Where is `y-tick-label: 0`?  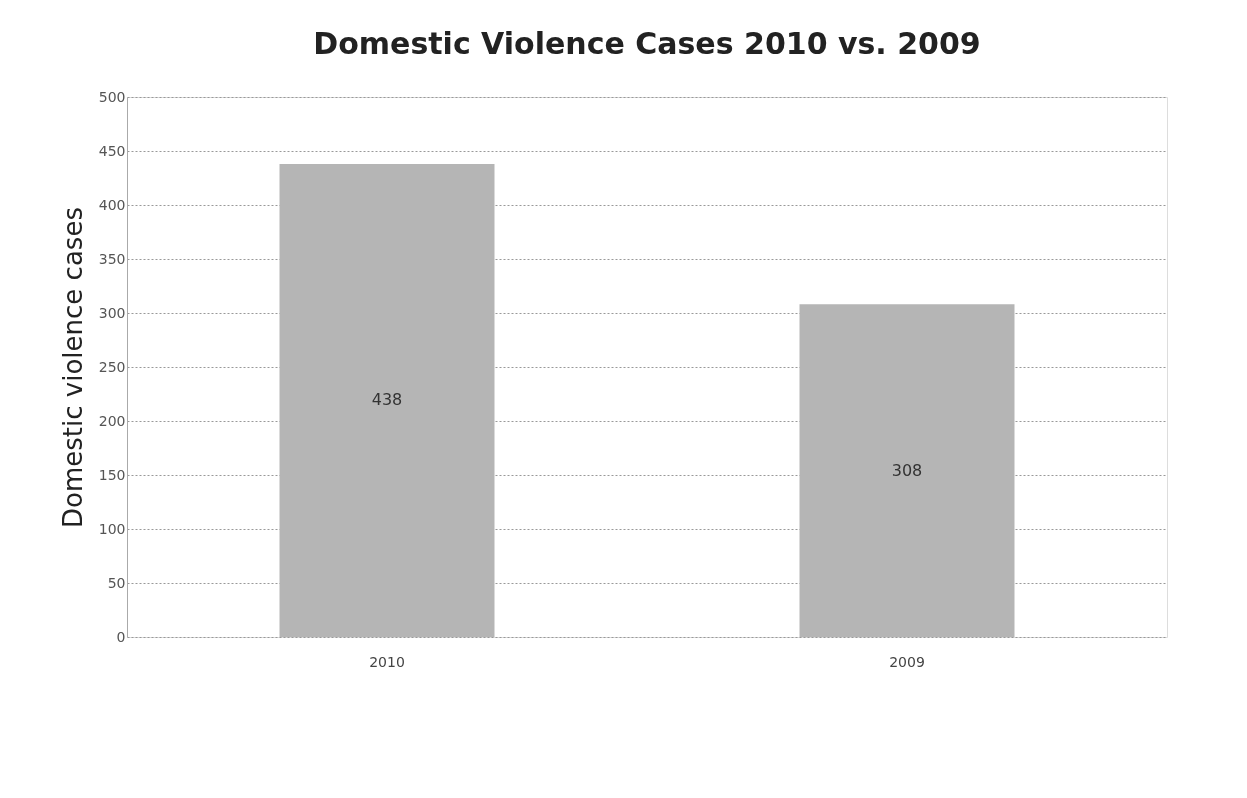 y-tick-label: 0 is located at coordinates (121, 636).